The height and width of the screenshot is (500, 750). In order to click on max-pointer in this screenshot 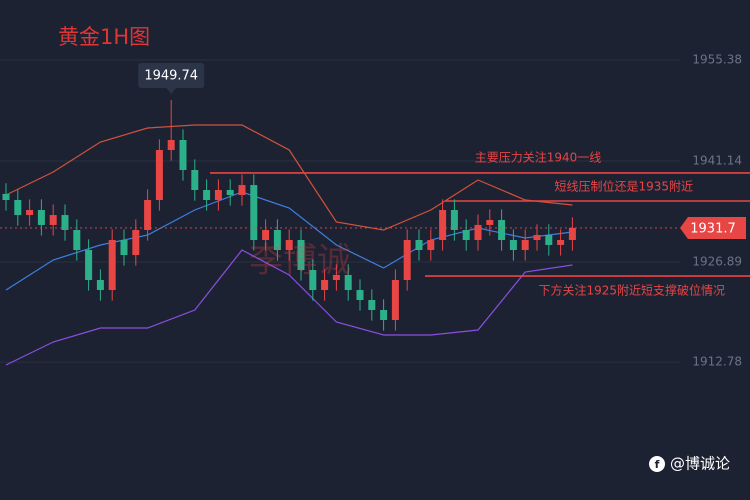, I will do `click(171, 91)`.